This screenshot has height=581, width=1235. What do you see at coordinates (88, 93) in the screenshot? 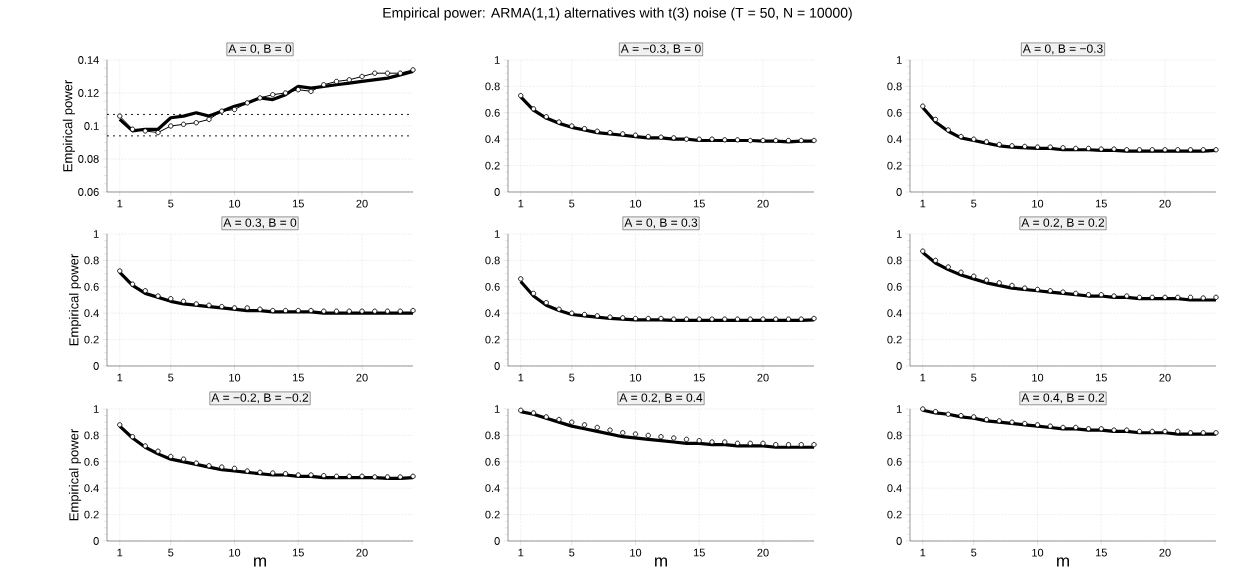
I see `y-tick-label: 0.12` at bounding box center [88, 93].